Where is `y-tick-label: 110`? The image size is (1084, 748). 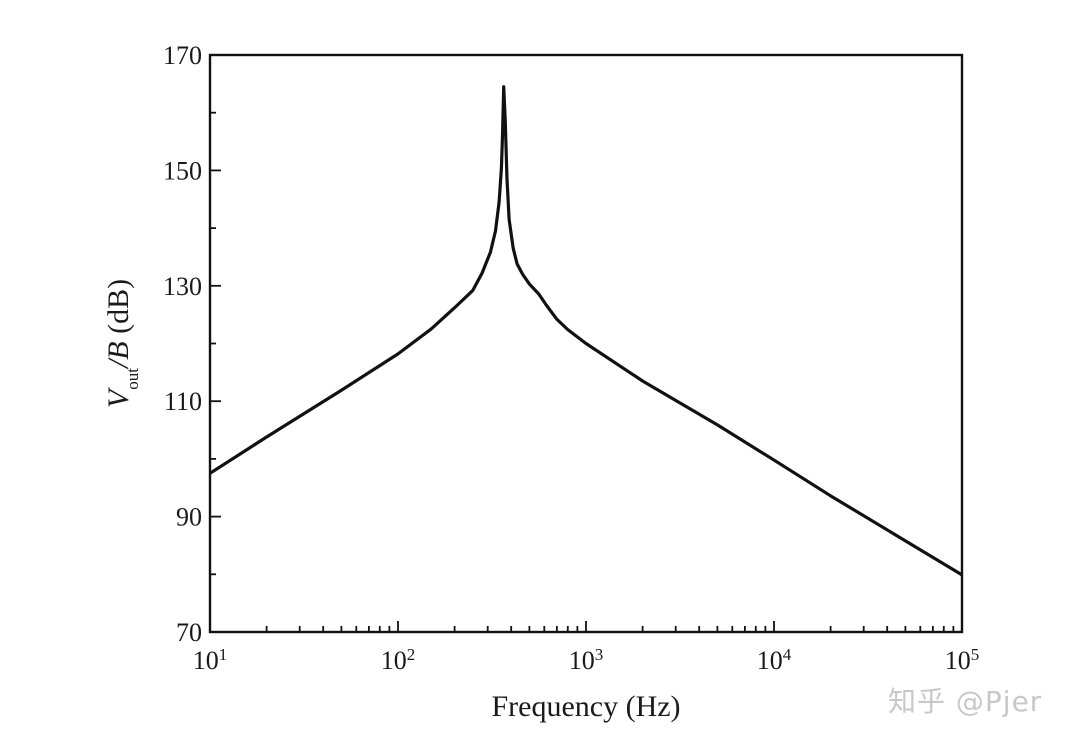
y-tick-label: 110 is located at coordinates (183, 401).